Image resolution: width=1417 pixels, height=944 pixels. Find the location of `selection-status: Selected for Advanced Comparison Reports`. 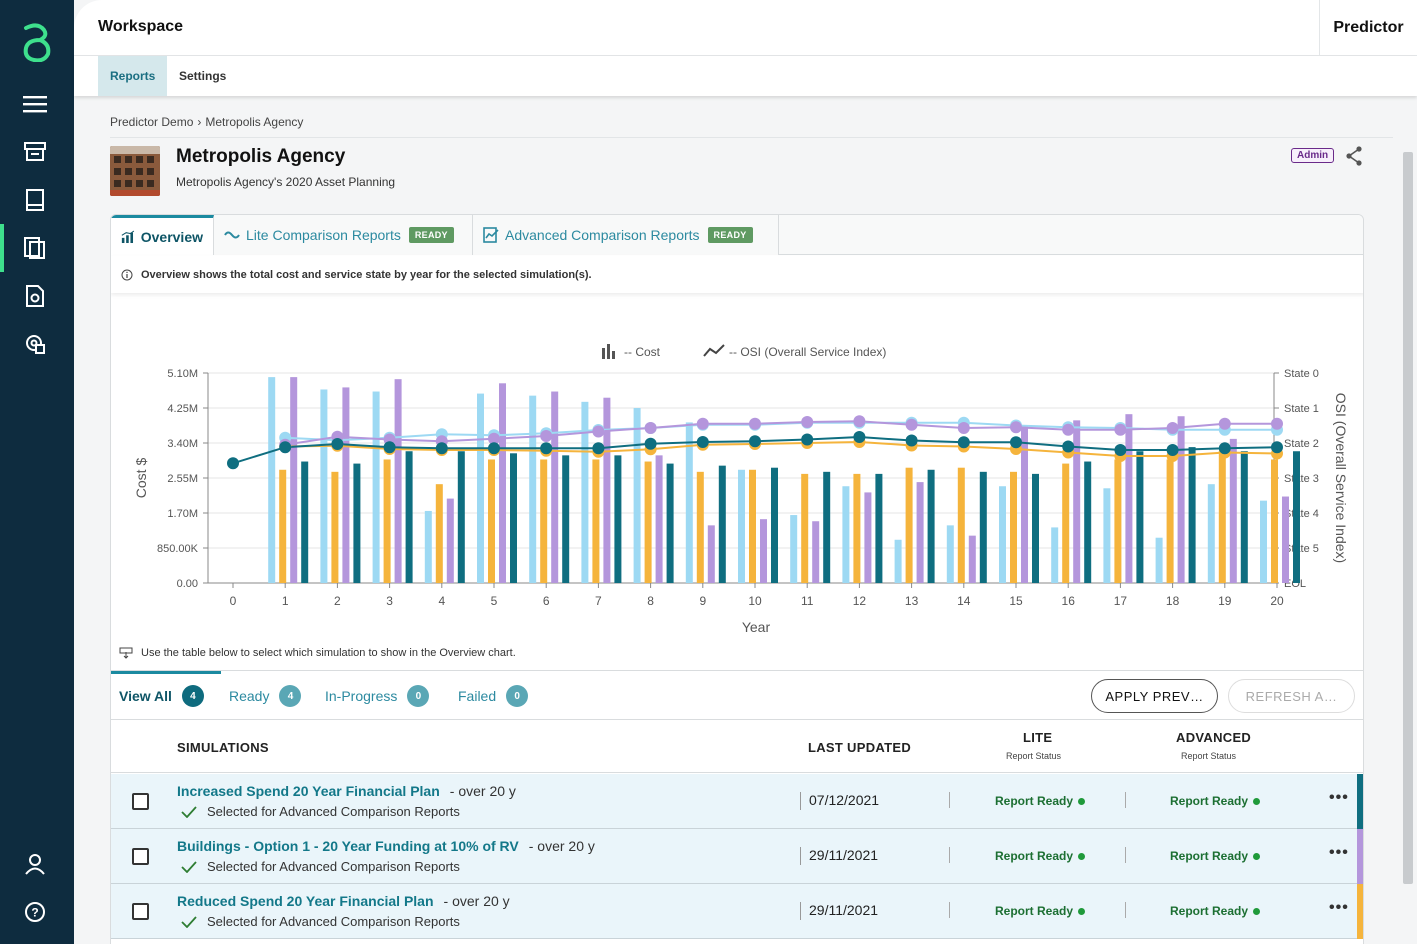

selection-status: Selected for Advanced Comparison Reports is located at coordinates (320, 921).